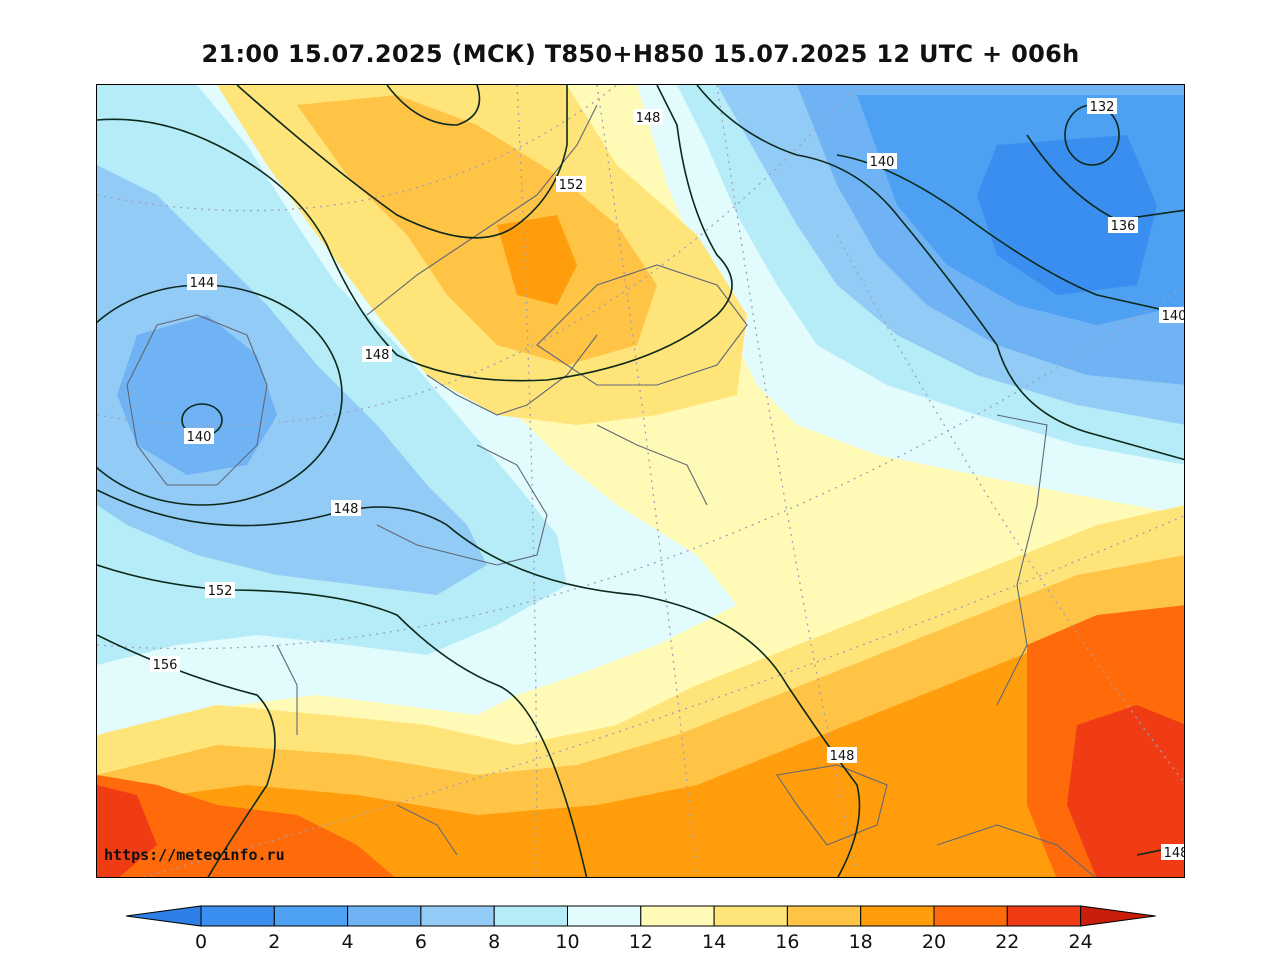  I want to click on contour-label: 156, so click(165, 665).